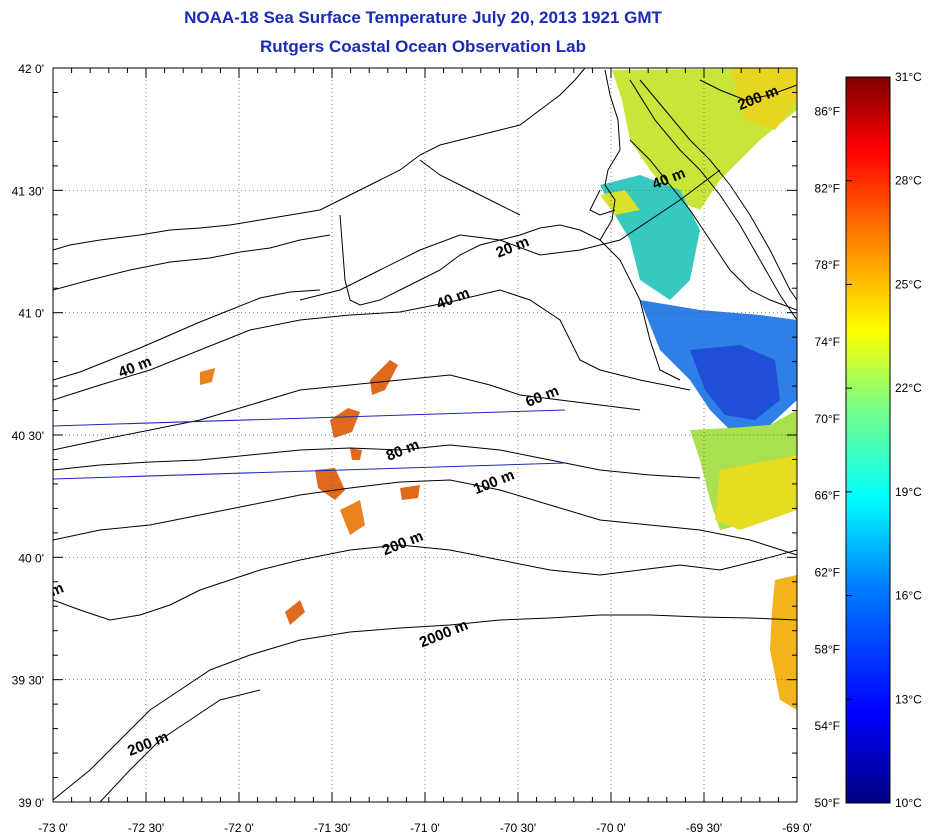 This screenshot has height=840, width=936. What do you see at coordinates (908, 596) in the screenshot?
I see `colorbar-celsius-label: 16°C` at bounding box center [908, 596].